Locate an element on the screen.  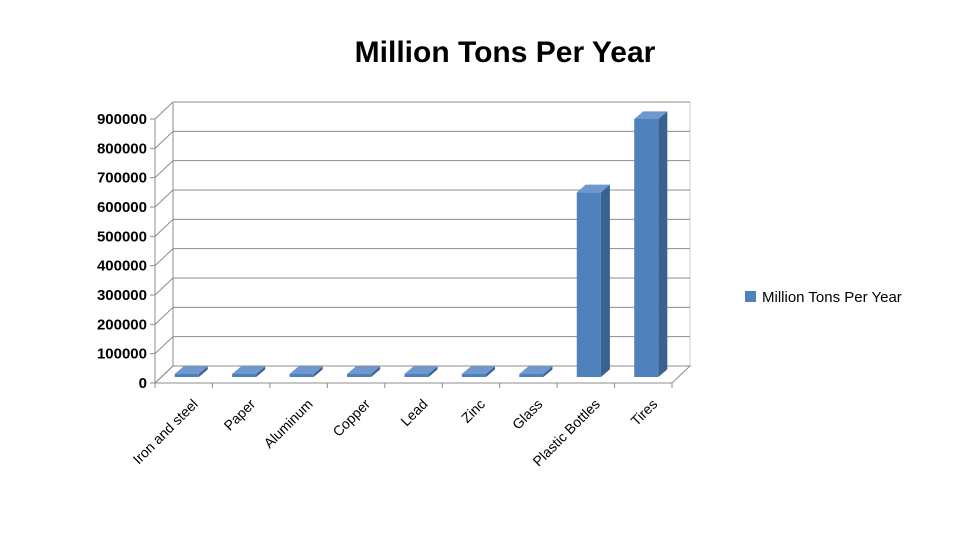
legend: Million Tons Per Year is located at coordinates (823, 297).